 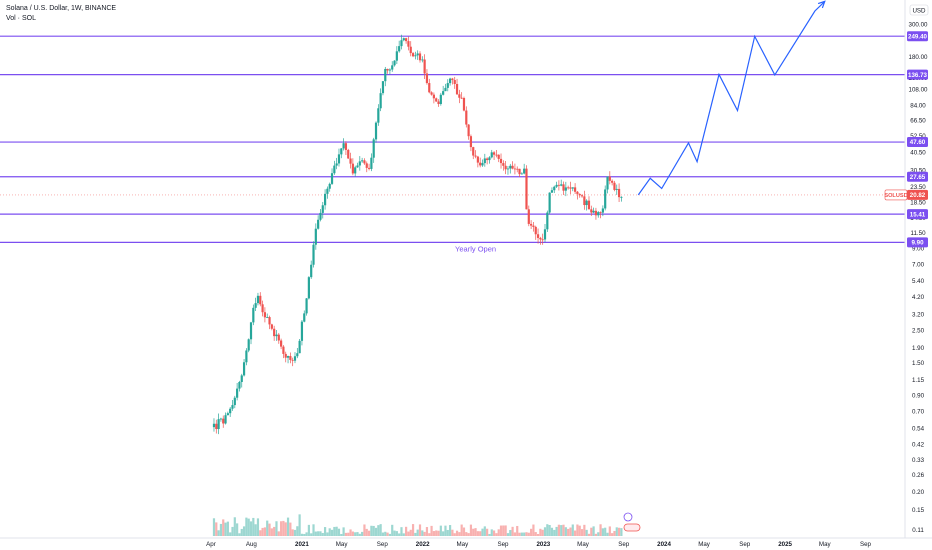 What do you see at coordinates (918, 177) in the screenshot?
I see `level-badge-text: 27.65` at bounding box center [918, 177].